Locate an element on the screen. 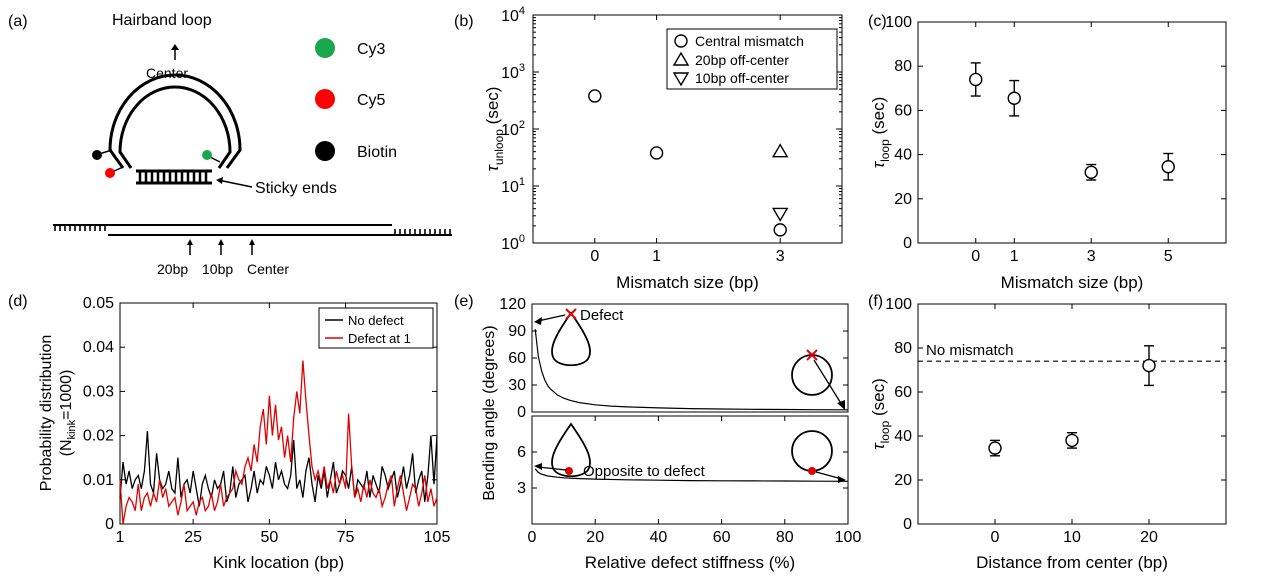  center-arrow-head is located at coordinates (175, 47).